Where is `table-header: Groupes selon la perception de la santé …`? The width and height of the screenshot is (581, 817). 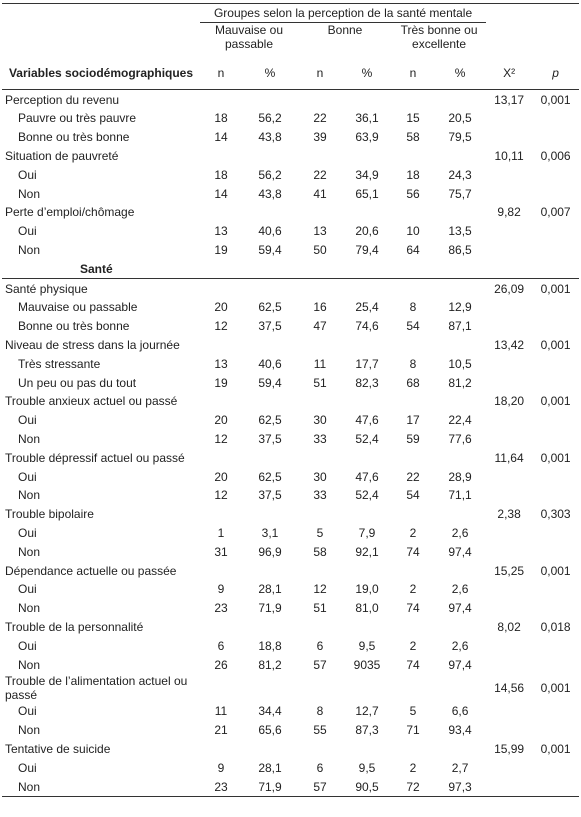 table-header: Groupes selon la perception de la santé … is located at coordinates (291, 46).